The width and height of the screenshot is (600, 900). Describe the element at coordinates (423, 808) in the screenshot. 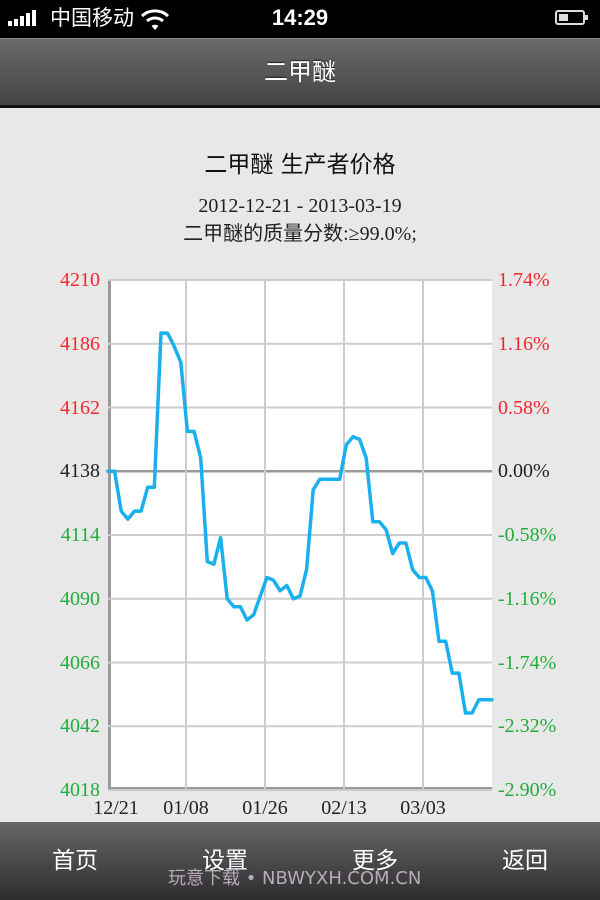

I see `x-tick-label: 03/03` at that location.